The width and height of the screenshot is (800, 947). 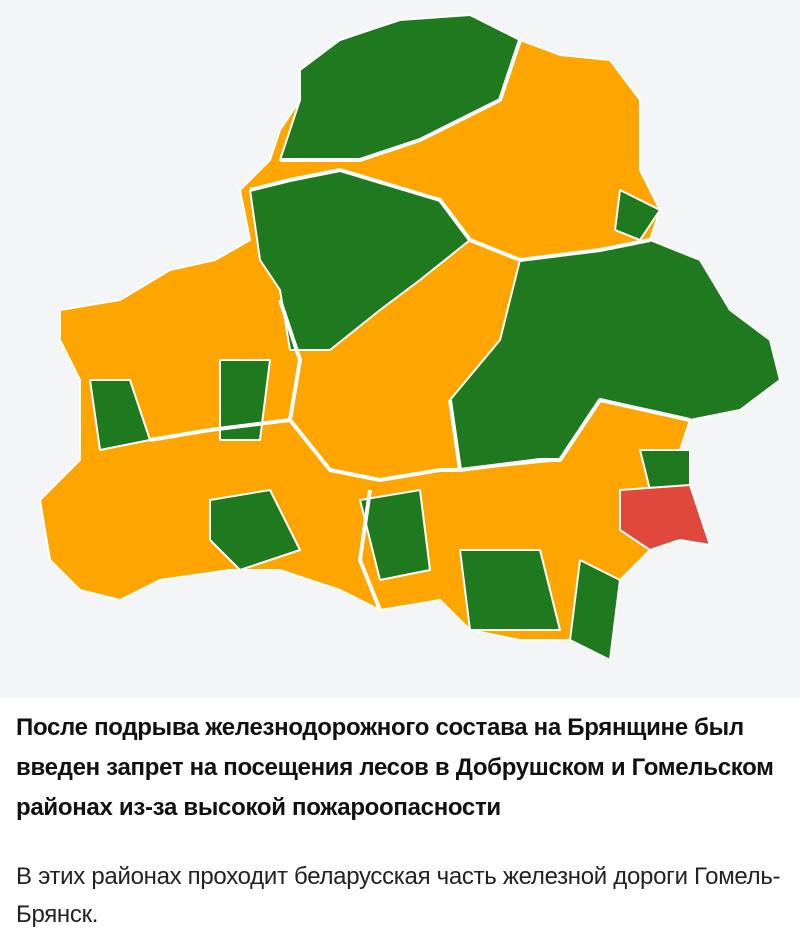 What do you see at coordinates (510, 590) in the screenshot?
I see `region-green-southeast` at bounding box center [510, 590].